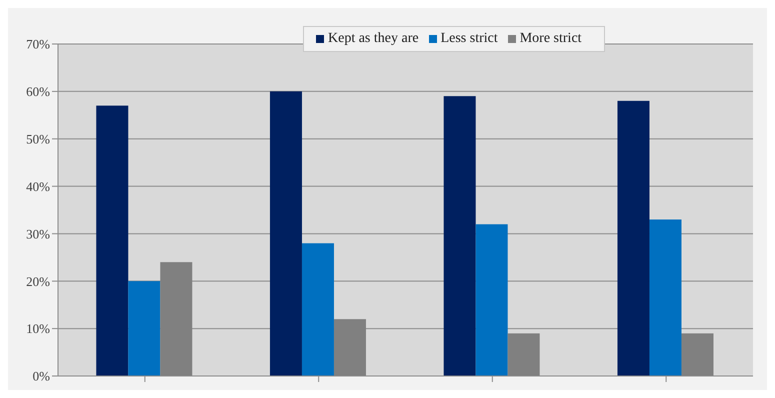 The height and width of the screenshot is (398, 775). I want to click on y-tick-label: 70%, so click(38, 44).